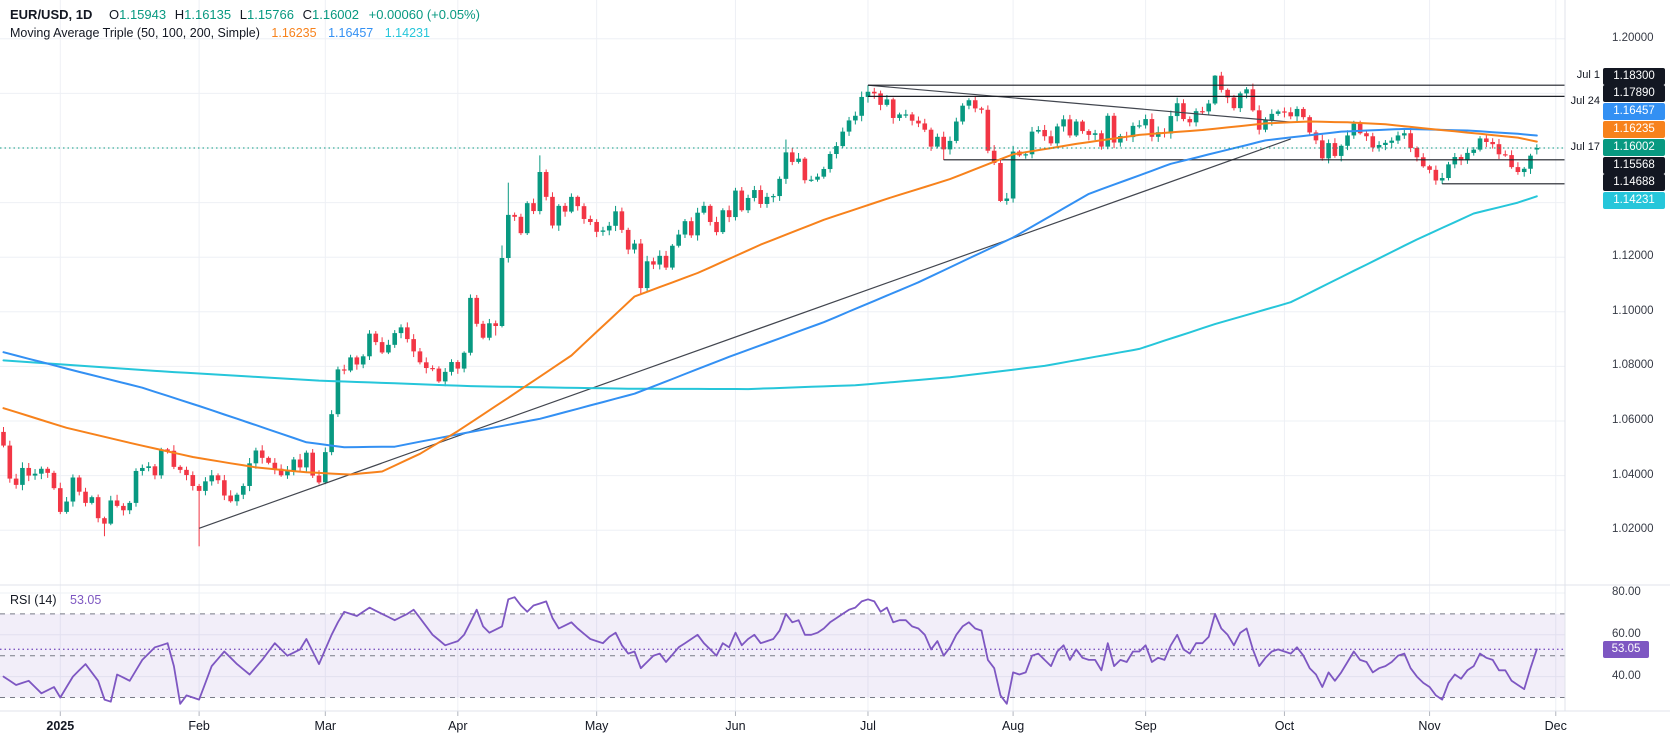 This screenshot has height=742, width=1670. I want to click on time-axis-surface, so click(835, 726).